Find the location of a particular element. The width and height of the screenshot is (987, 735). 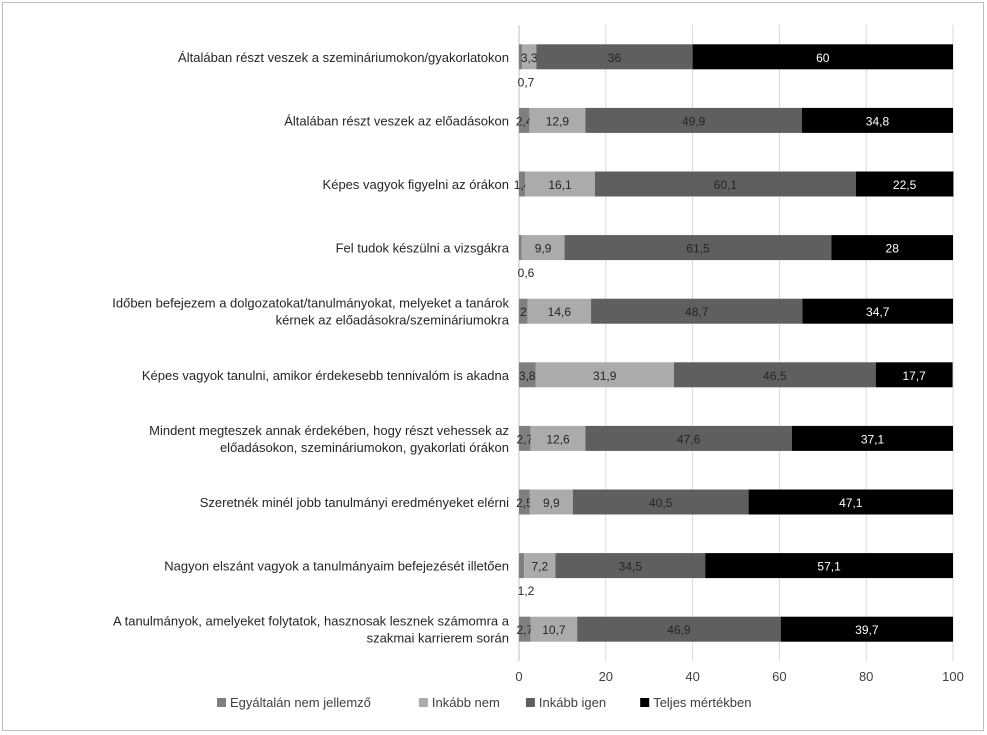

data-label: 31,9 is located at coordinates (605, 376).